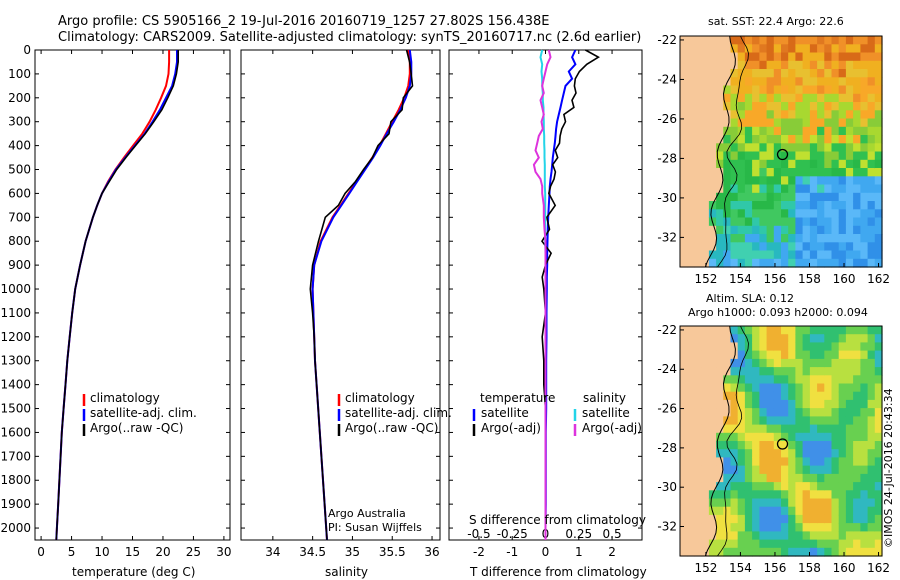 The width and height of the screenshot is (900, 580). I want to click on x-tick-label: 1, so click(579, 552).